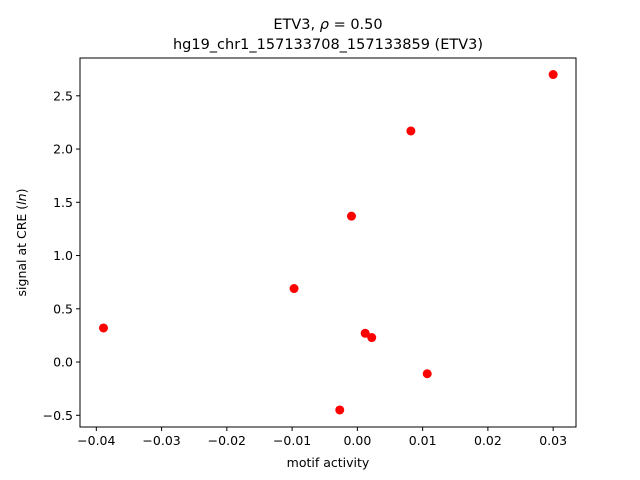 The width and height of the screenshot is (640, 480). I want to click on y-tick-label: 1.0, so click(63, 255).